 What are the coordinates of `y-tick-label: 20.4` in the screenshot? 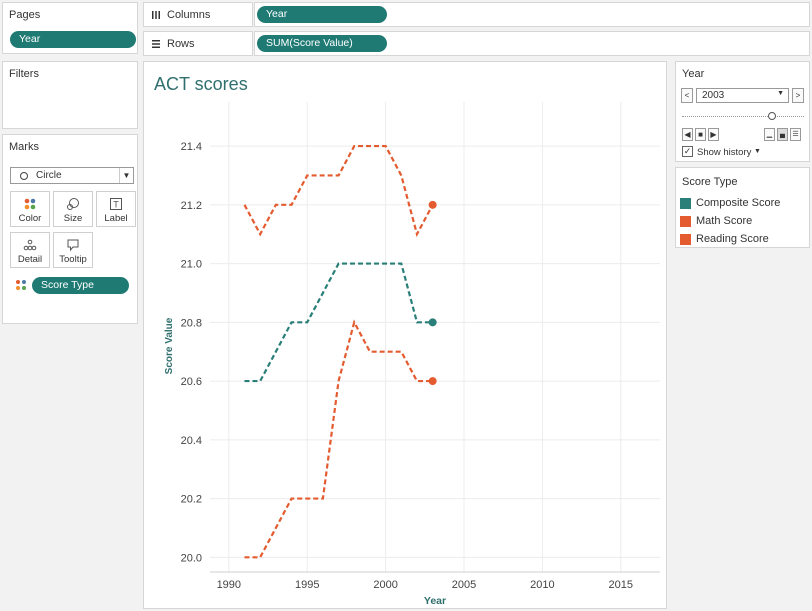 It's located at (191, 441).